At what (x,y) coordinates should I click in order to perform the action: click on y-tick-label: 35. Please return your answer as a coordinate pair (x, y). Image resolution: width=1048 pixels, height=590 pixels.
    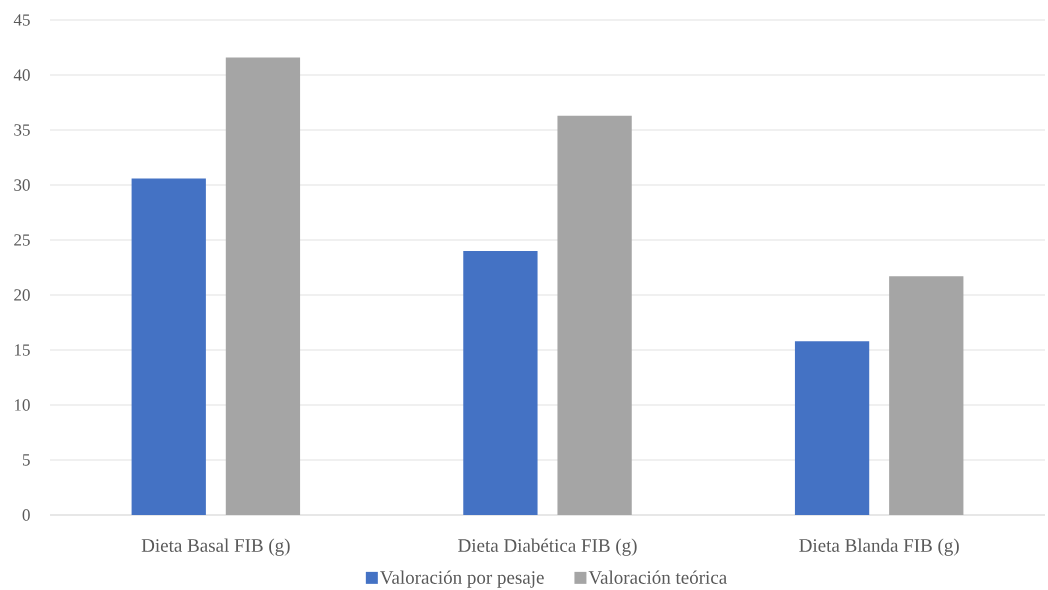
    Looking at the image, I should click on (22, 130).